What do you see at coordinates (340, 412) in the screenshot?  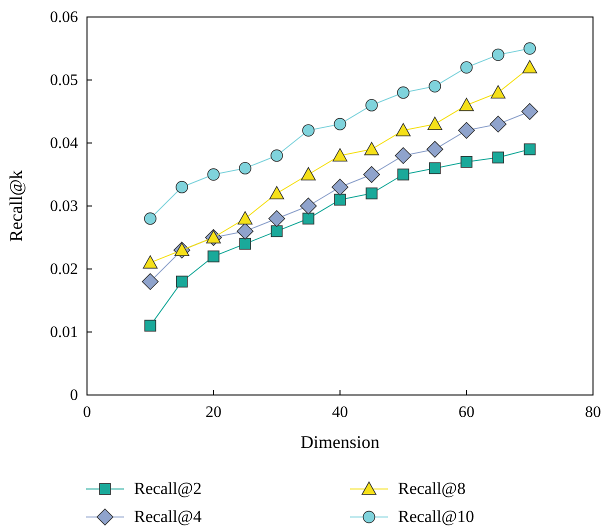 I see `x-tick-label: 40` at bounding box center [340, 412].